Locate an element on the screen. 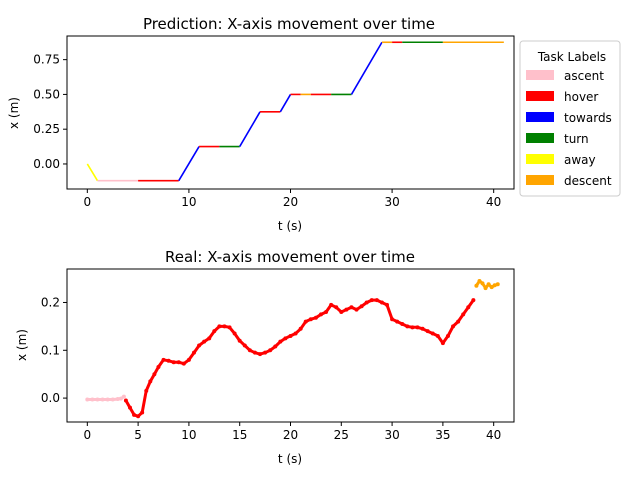  prediction-xtick-label: 20 is located at coordinates (290, 202).